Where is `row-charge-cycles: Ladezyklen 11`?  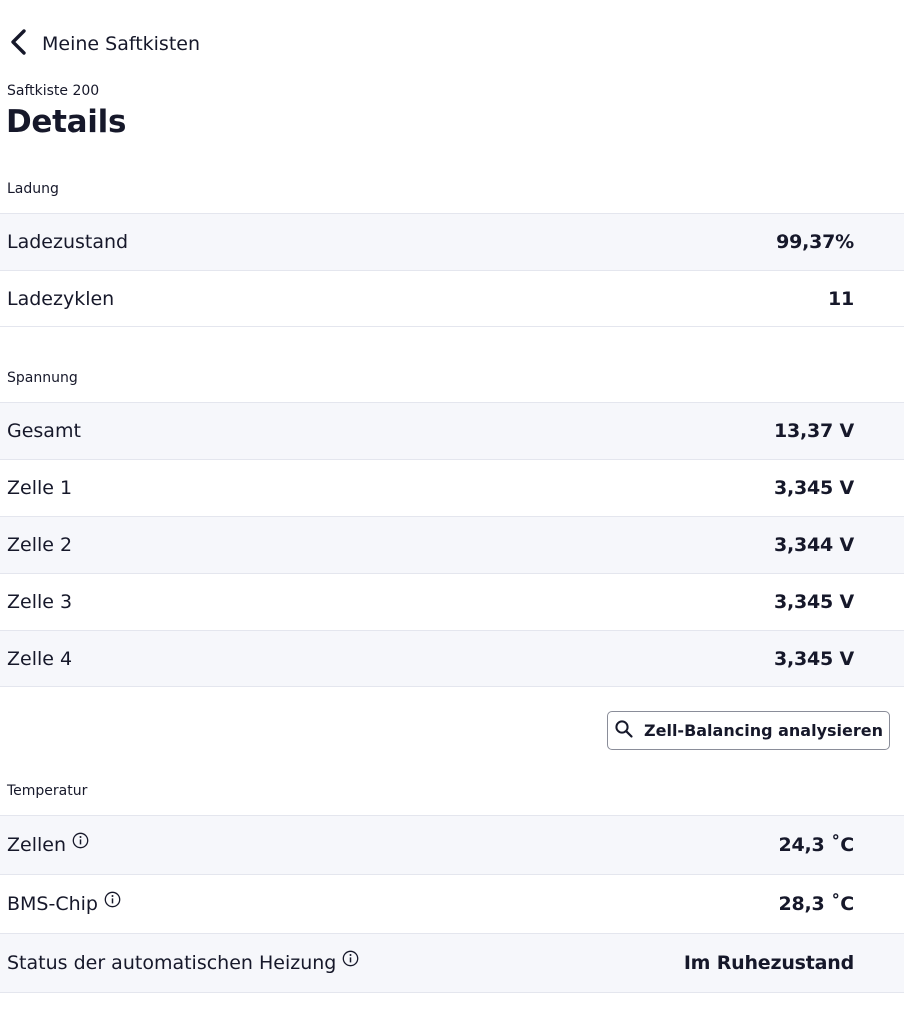 row-charge-cycles: Ladezyklen 11 is located at coordinates (452, 298).